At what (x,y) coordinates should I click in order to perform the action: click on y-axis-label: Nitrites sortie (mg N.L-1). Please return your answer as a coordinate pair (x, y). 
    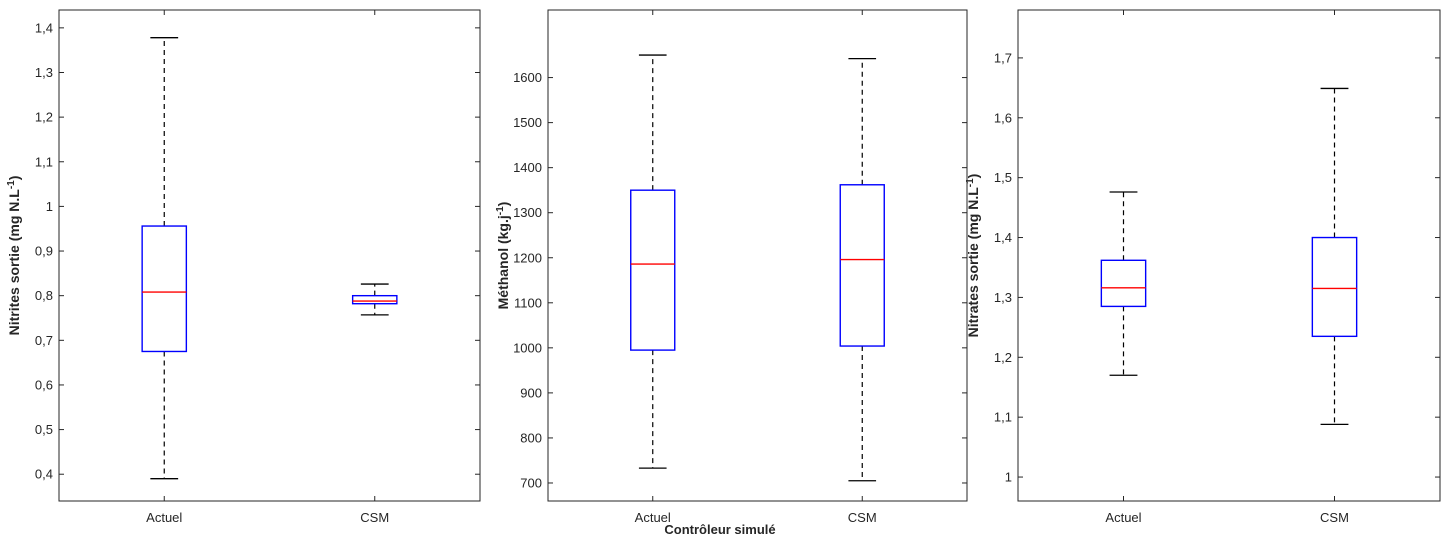
    Looking at the image, I should click on (14, 256).